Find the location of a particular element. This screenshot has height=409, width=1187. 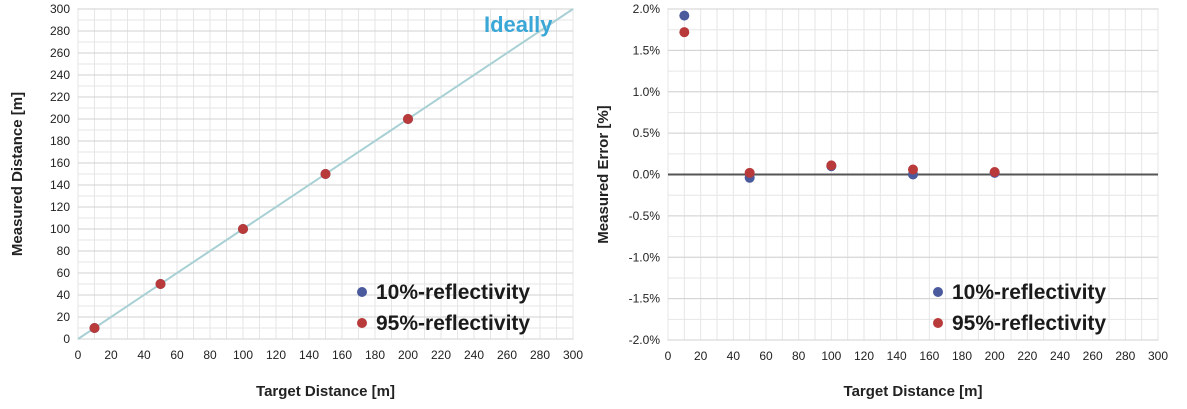

y-tick-label: -0.5% is located at coordinates (645, 216).